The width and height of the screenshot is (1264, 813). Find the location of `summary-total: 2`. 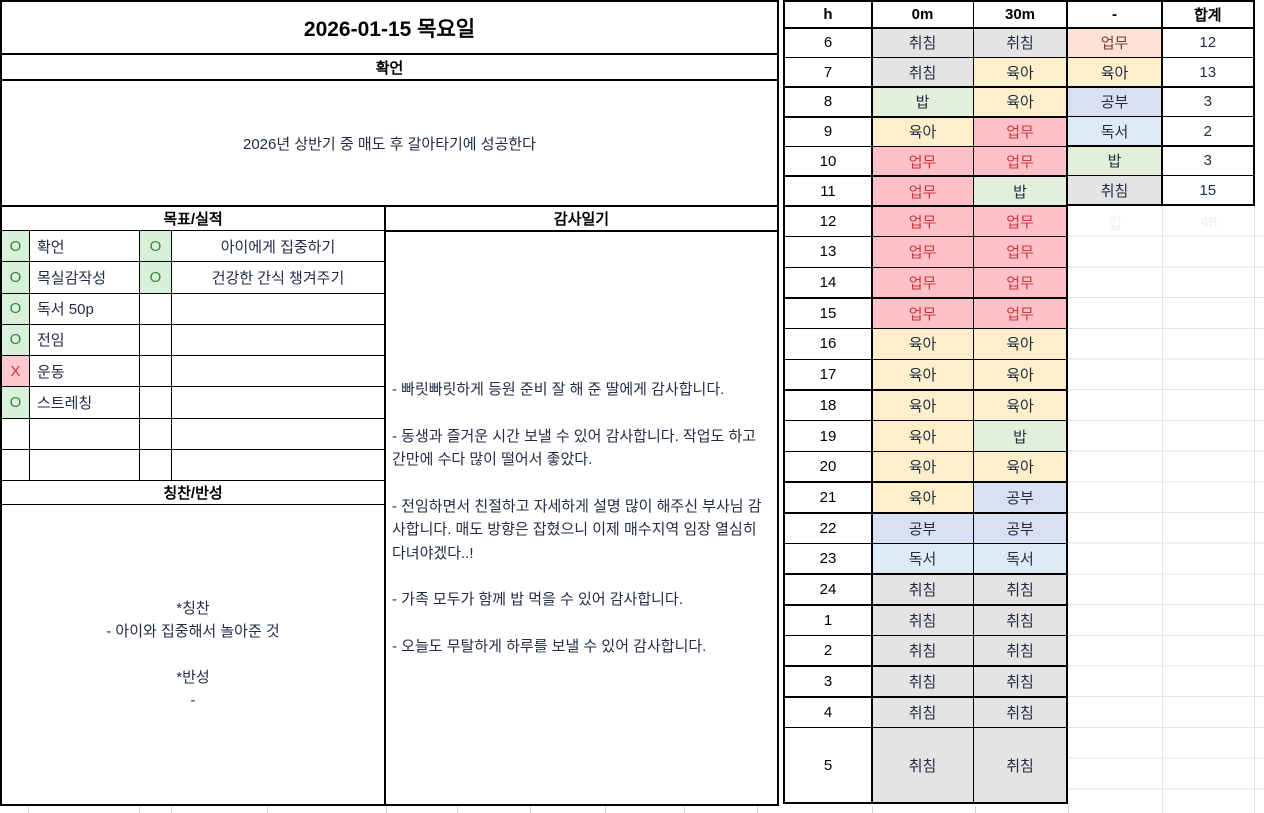

summary-total: 2 is located at coordinates (1207, 131).